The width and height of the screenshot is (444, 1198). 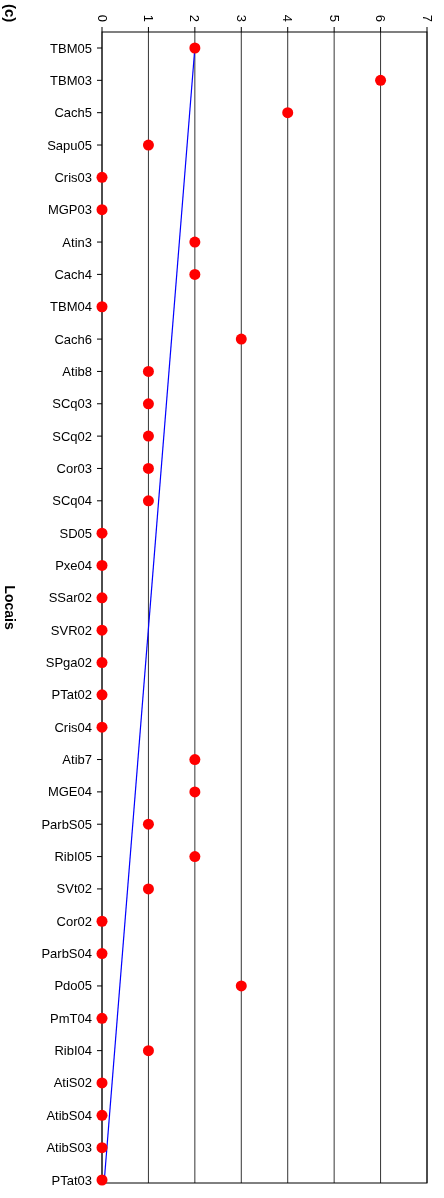 What do you see at coordinates (10, 607) in the screenshot?
I see `y-axis-title: Locais` at bounding box center [10, 607].